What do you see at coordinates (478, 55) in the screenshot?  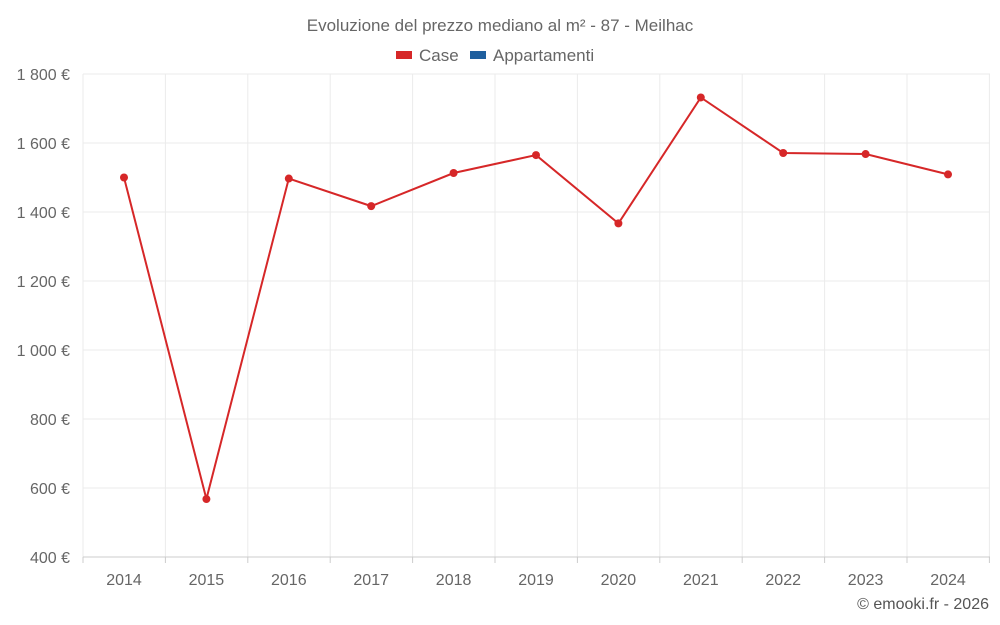 I see `legend-swatch-appartamenti` at bounding box center [478, 55].